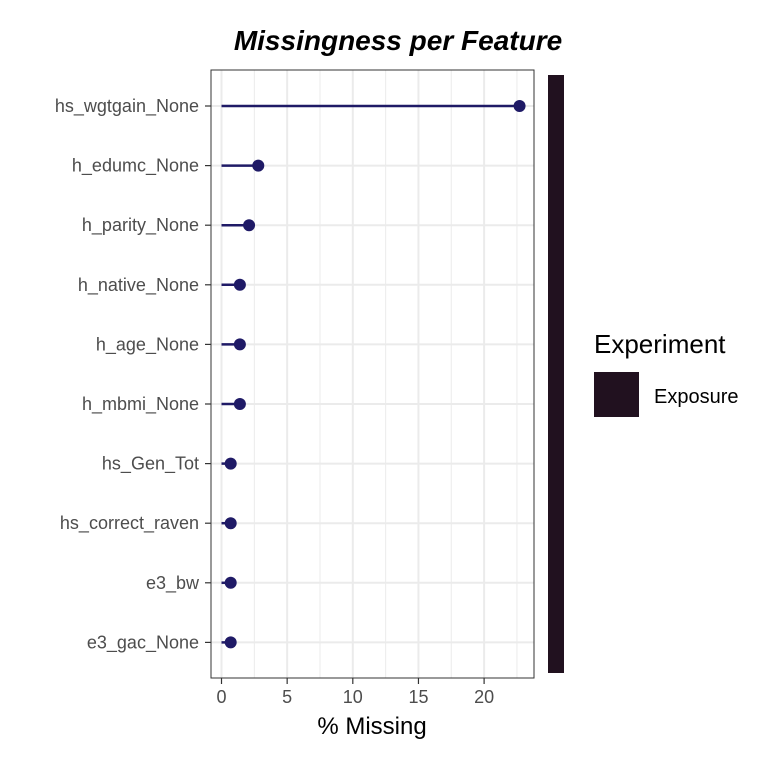  What do you see at coordinates (221, 697) in the screenshot?
I see `x-tick-label: 0` at bounding box center [221, 697].